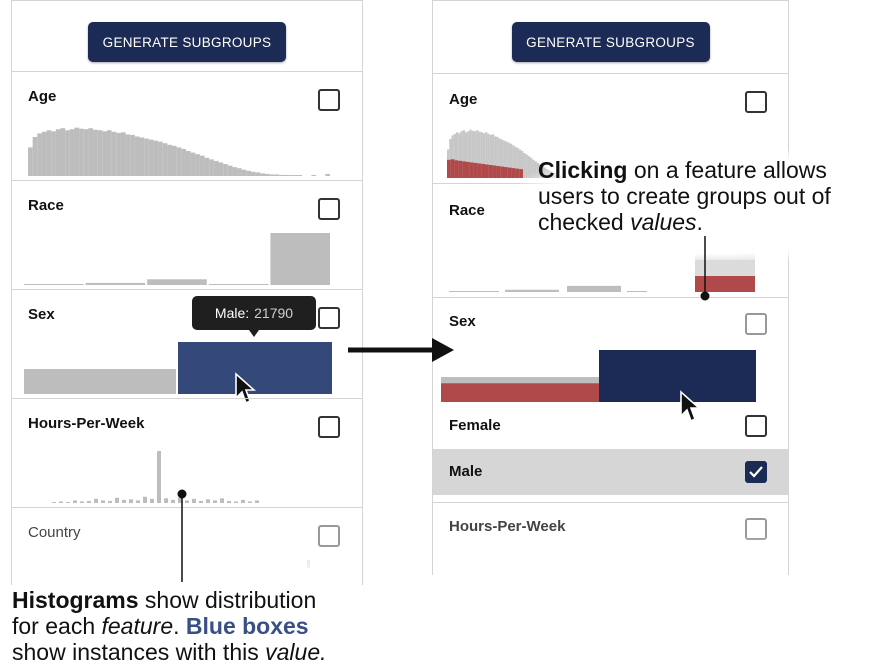  What do you see at coordinates (329, 318) in the screenshot?
I see `sex-checkbox` at bounding box center [329, 318].